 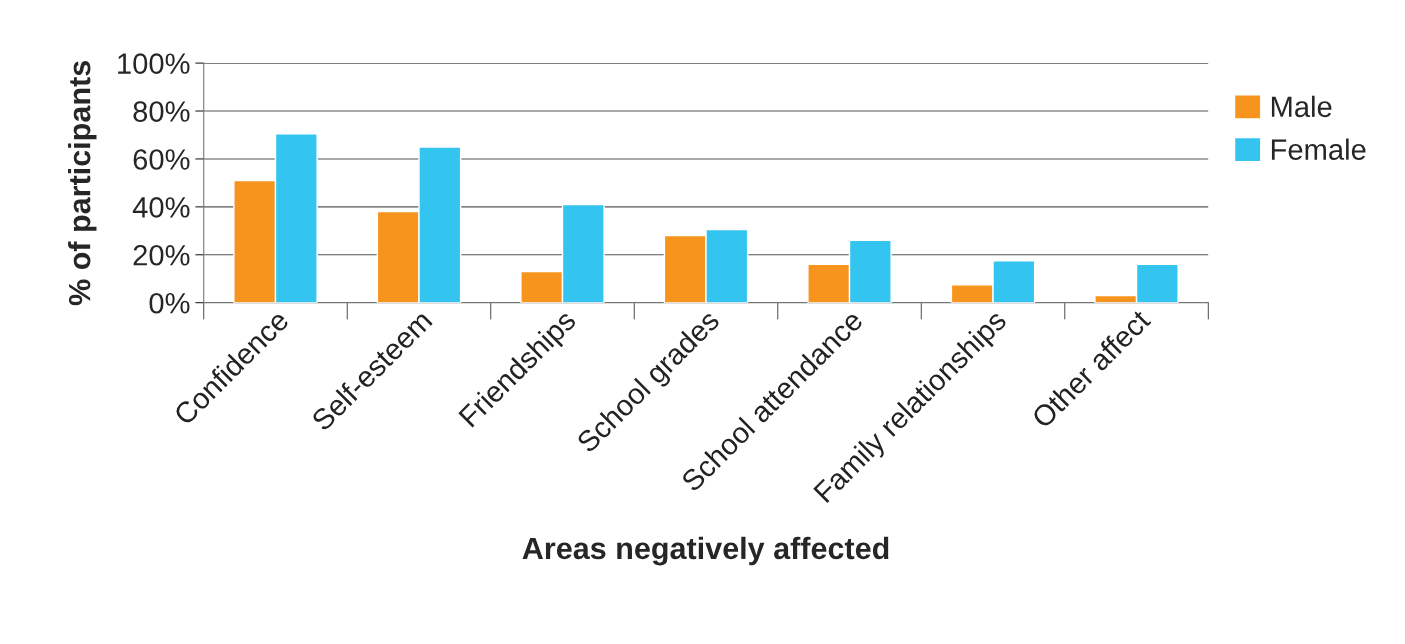 I want to click on y-axis-title: % of participants, so click(x=82, y=183).